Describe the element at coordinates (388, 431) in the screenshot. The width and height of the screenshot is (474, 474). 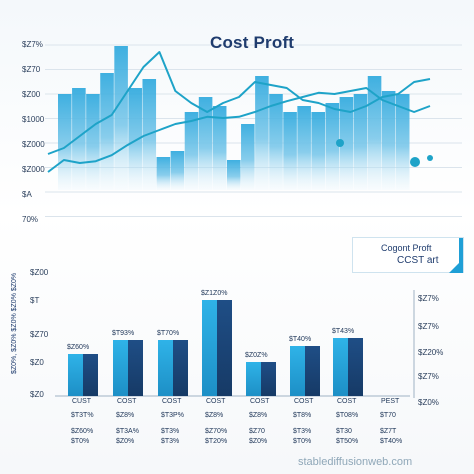
I see `x-sub-label: $Z7T` at that location.